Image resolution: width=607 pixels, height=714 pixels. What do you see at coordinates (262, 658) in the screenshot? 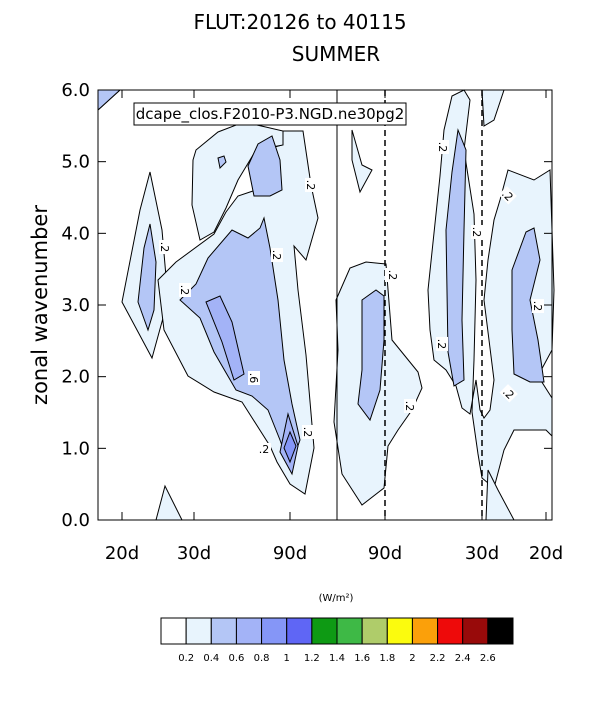
I see `colorbar-level-label: 0.8` at bounding box center [262, 658].